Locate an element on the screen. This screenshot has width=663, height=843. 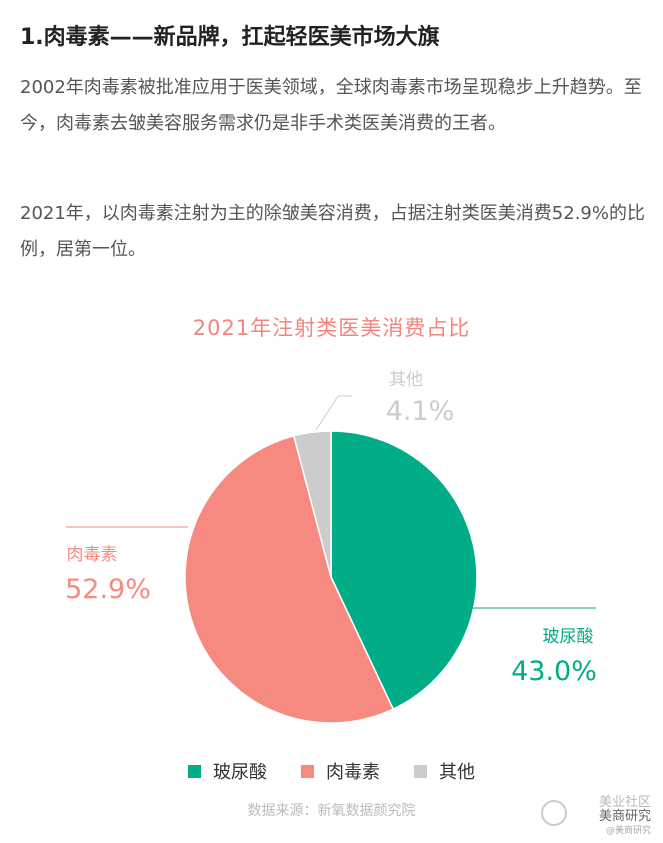
legend-item-hyaluronic: 玻尿酸 is located at coordinates (227, 771).